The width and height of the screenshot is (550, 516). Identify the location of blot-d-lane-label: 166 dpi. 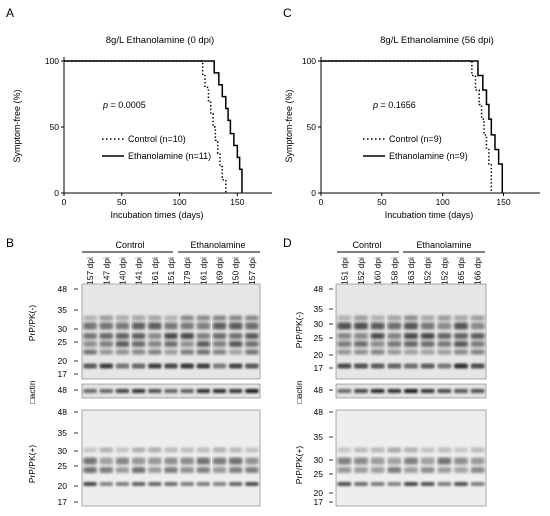
(478, 271).